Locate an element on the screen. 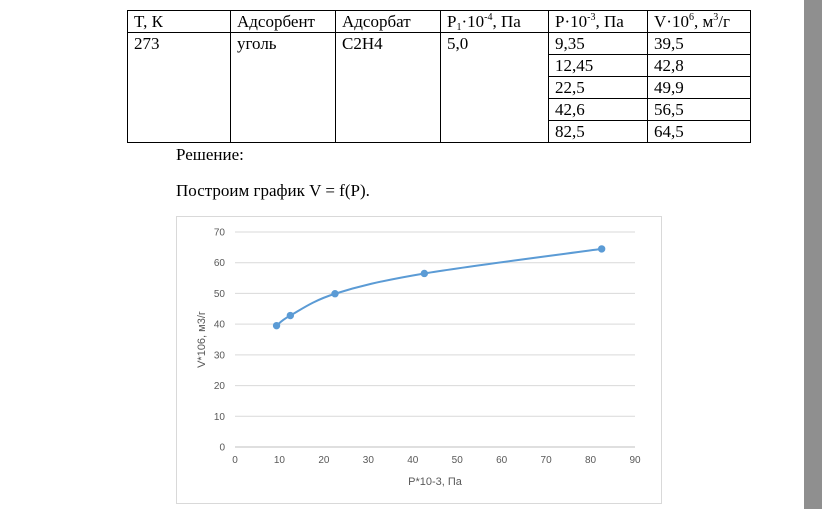  table-row: 42,6 56,5 is located at coordinates (439, 109).